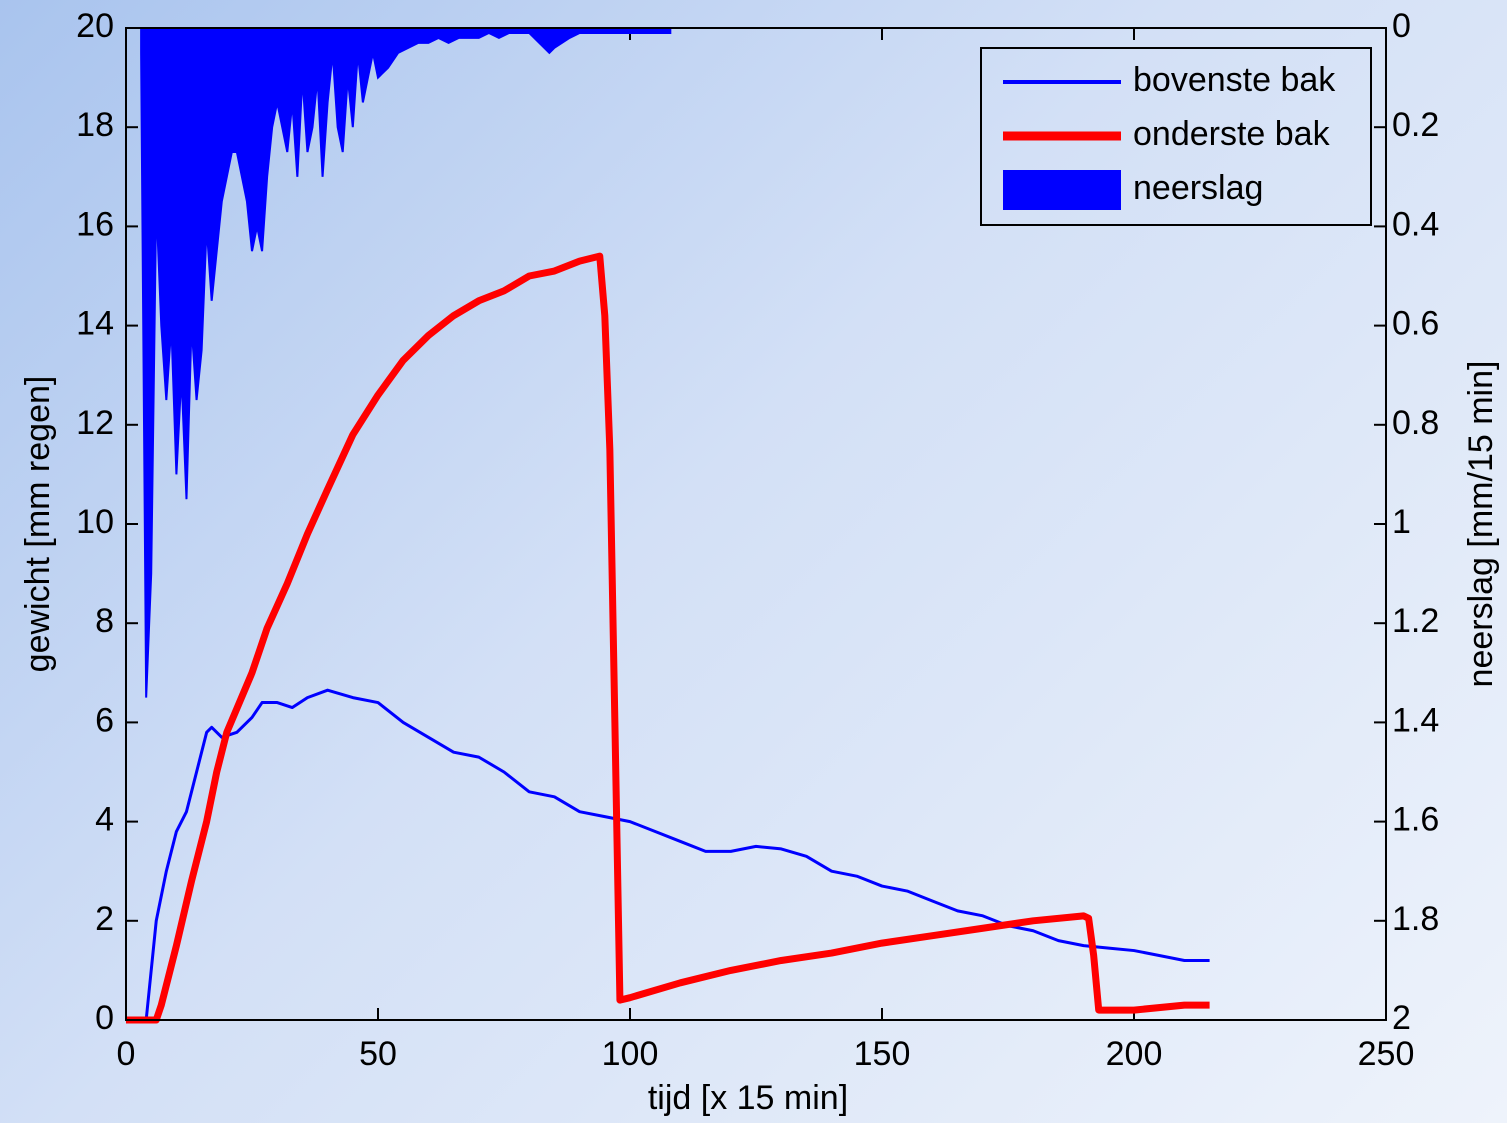 This screenshot has width=1507, height=1123. I want to click on y2-tick-label: 1, so click(1401, 522).